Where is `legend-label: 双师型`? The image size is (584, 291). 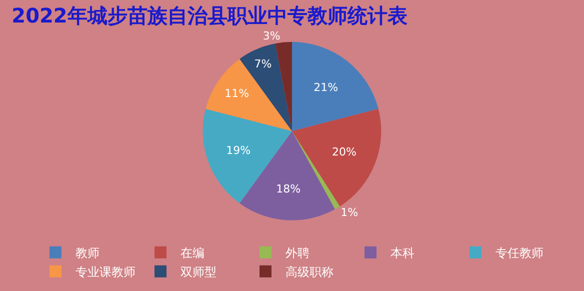 legend-label: 双师型 is located at coordinates (198, 272).